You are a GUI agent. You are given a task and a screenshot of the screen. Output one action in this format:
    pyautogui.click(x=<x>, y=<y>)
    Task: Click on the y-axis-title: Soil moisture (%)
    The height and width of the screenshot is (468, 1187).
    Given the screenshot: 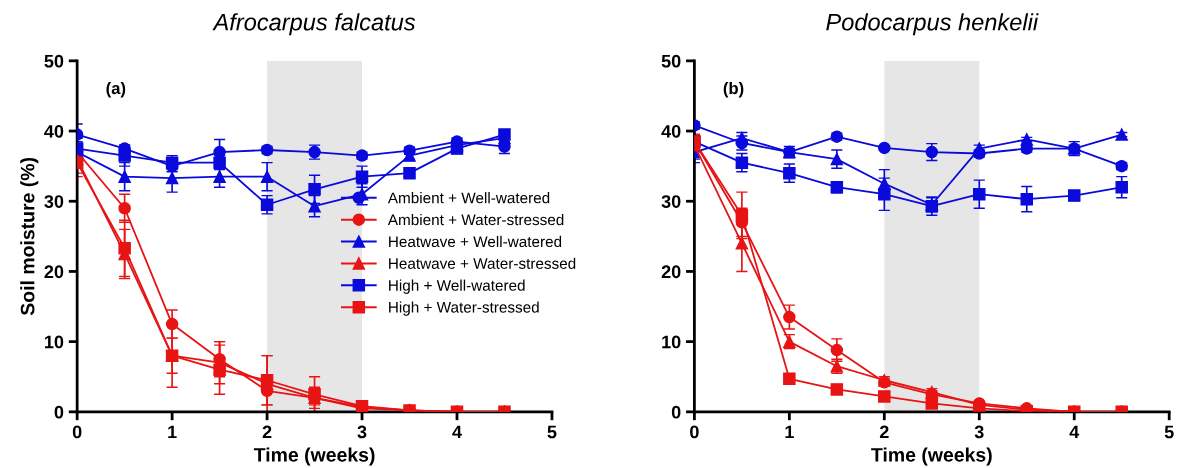 What is the action you would take?
    pyautogui.click(x=29, y=236)
    